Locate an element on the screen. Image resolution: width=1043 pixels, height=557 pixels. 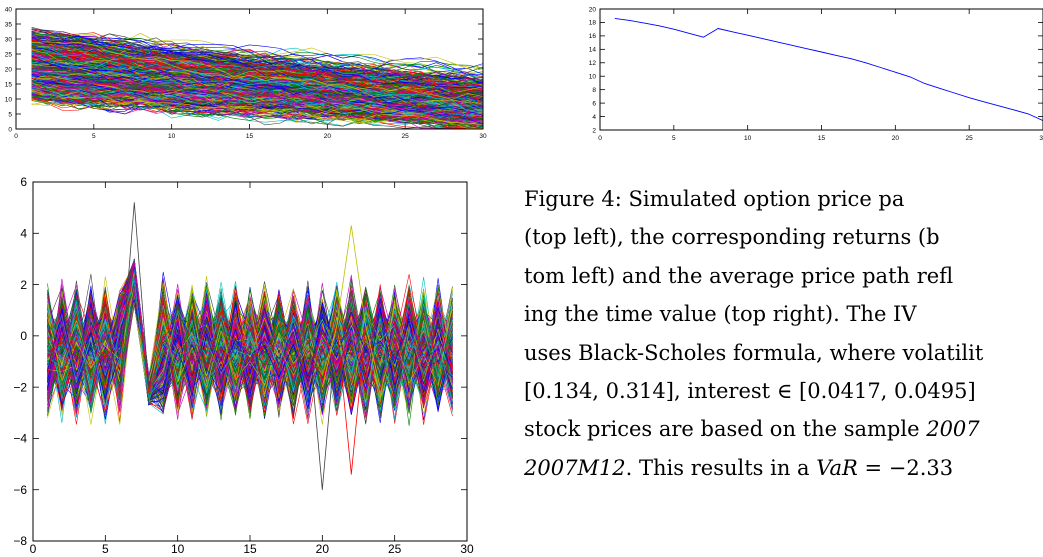
average-price-chart: 0 5 10 15 20 25 30 2 4 6 8 10 12 14 16 18 20 is located at coordinates (801, 77).